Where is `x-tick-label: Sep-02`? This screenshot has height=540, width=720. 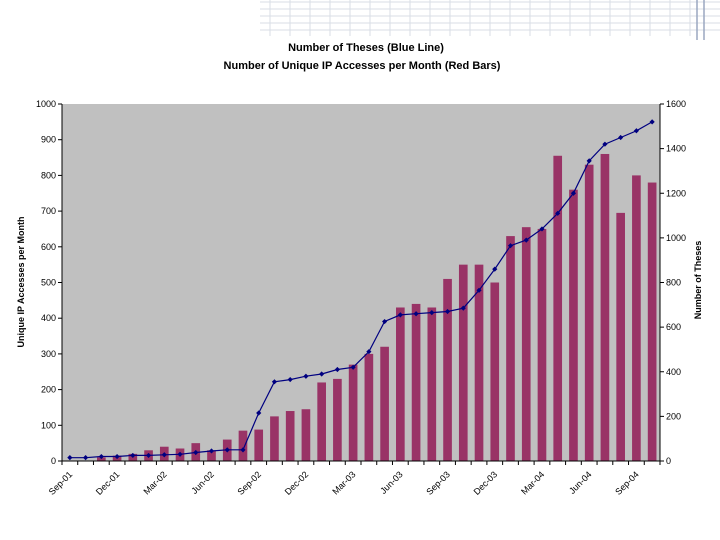
x-tick-label: Sep-02 is located at coordinates (250, 483).